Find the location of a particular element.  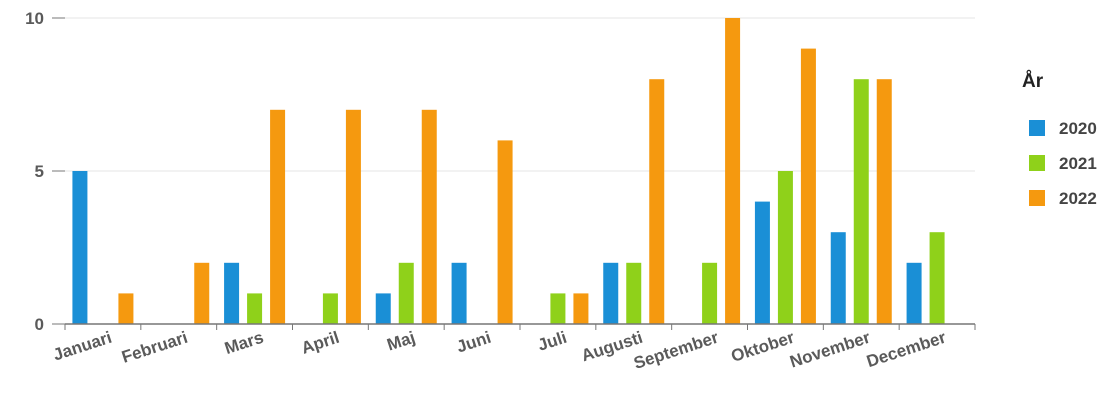

x-tick-label: December is located at coordinates (906, 350).